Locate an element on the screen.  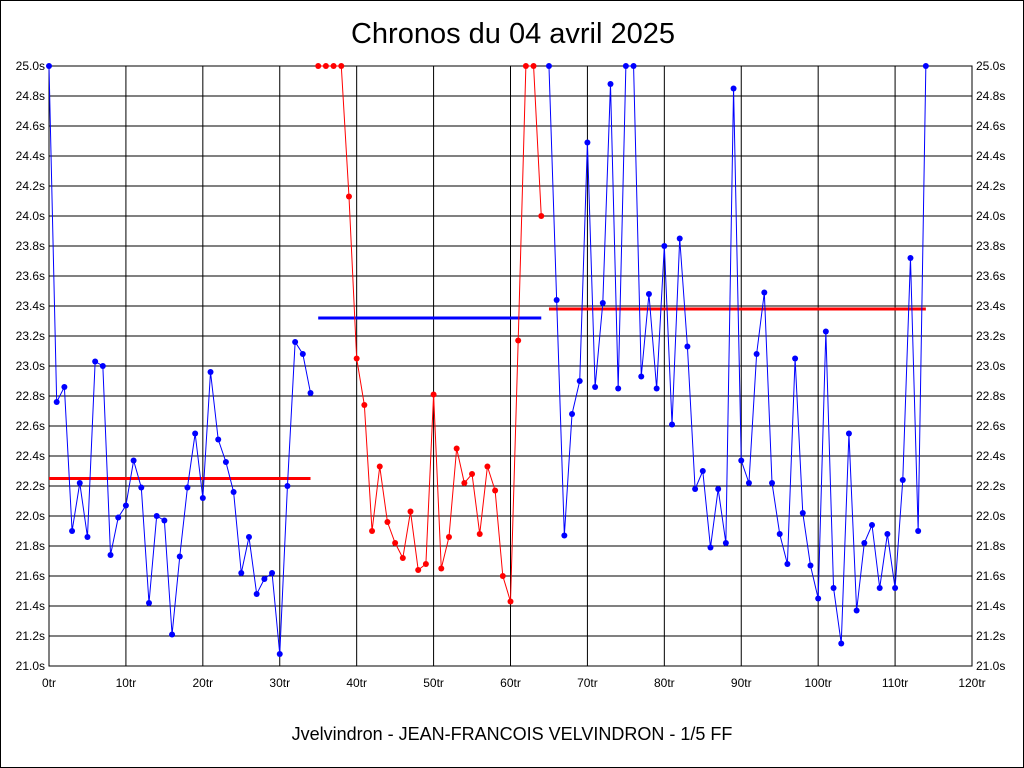
y-tick-label-right: 24.8s is located at coordinates (990, 96).